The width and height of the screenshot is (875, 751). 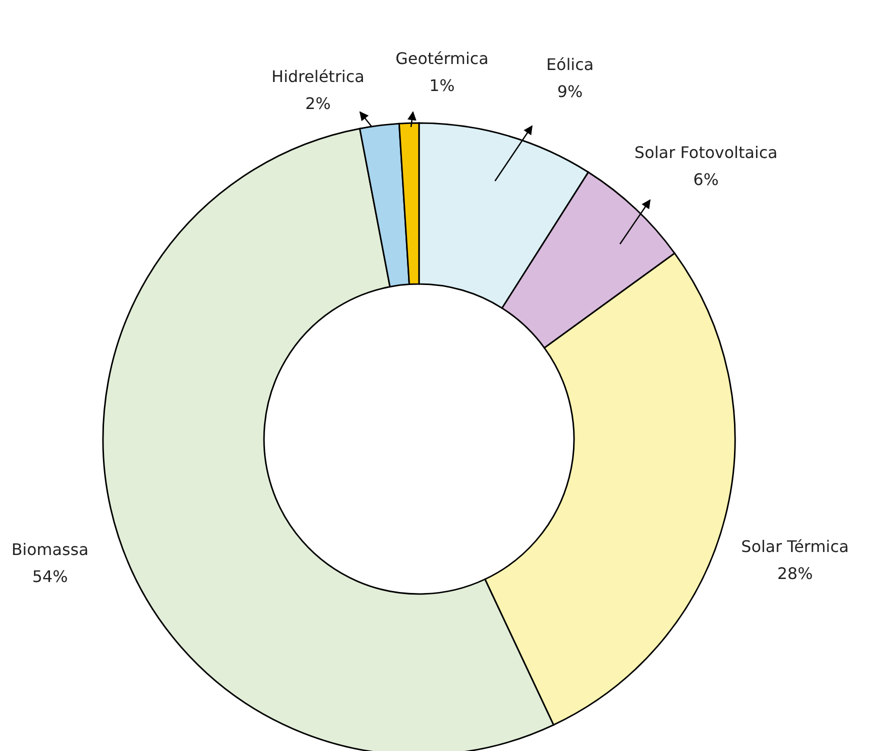 I want to click on slice-label: Geotérmica, so click(x=442, y=58).